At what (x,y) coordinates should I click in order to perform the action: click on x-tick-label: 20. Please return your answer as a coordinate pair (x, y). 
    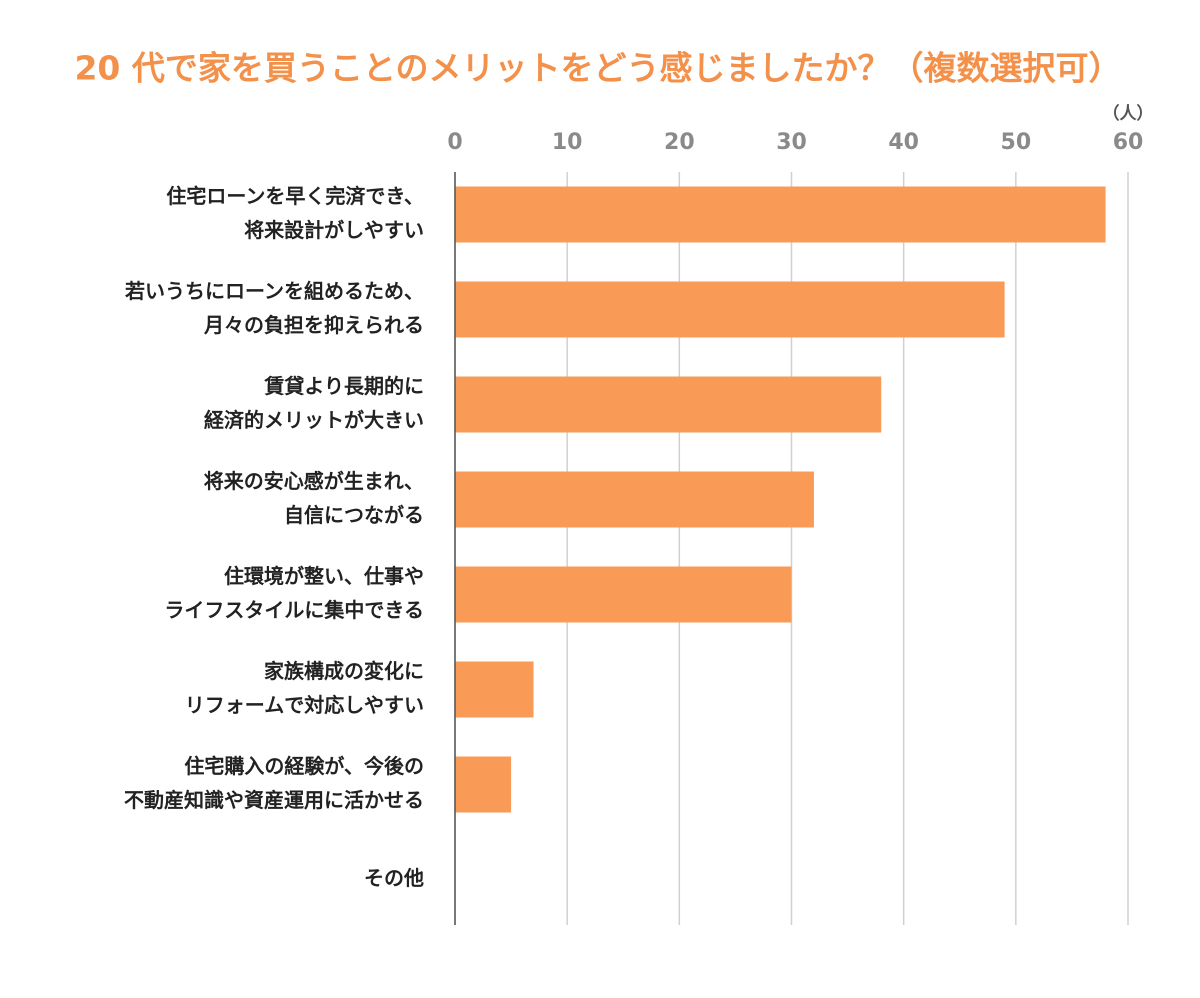
    Looking at the image, I should click on (679, 142).